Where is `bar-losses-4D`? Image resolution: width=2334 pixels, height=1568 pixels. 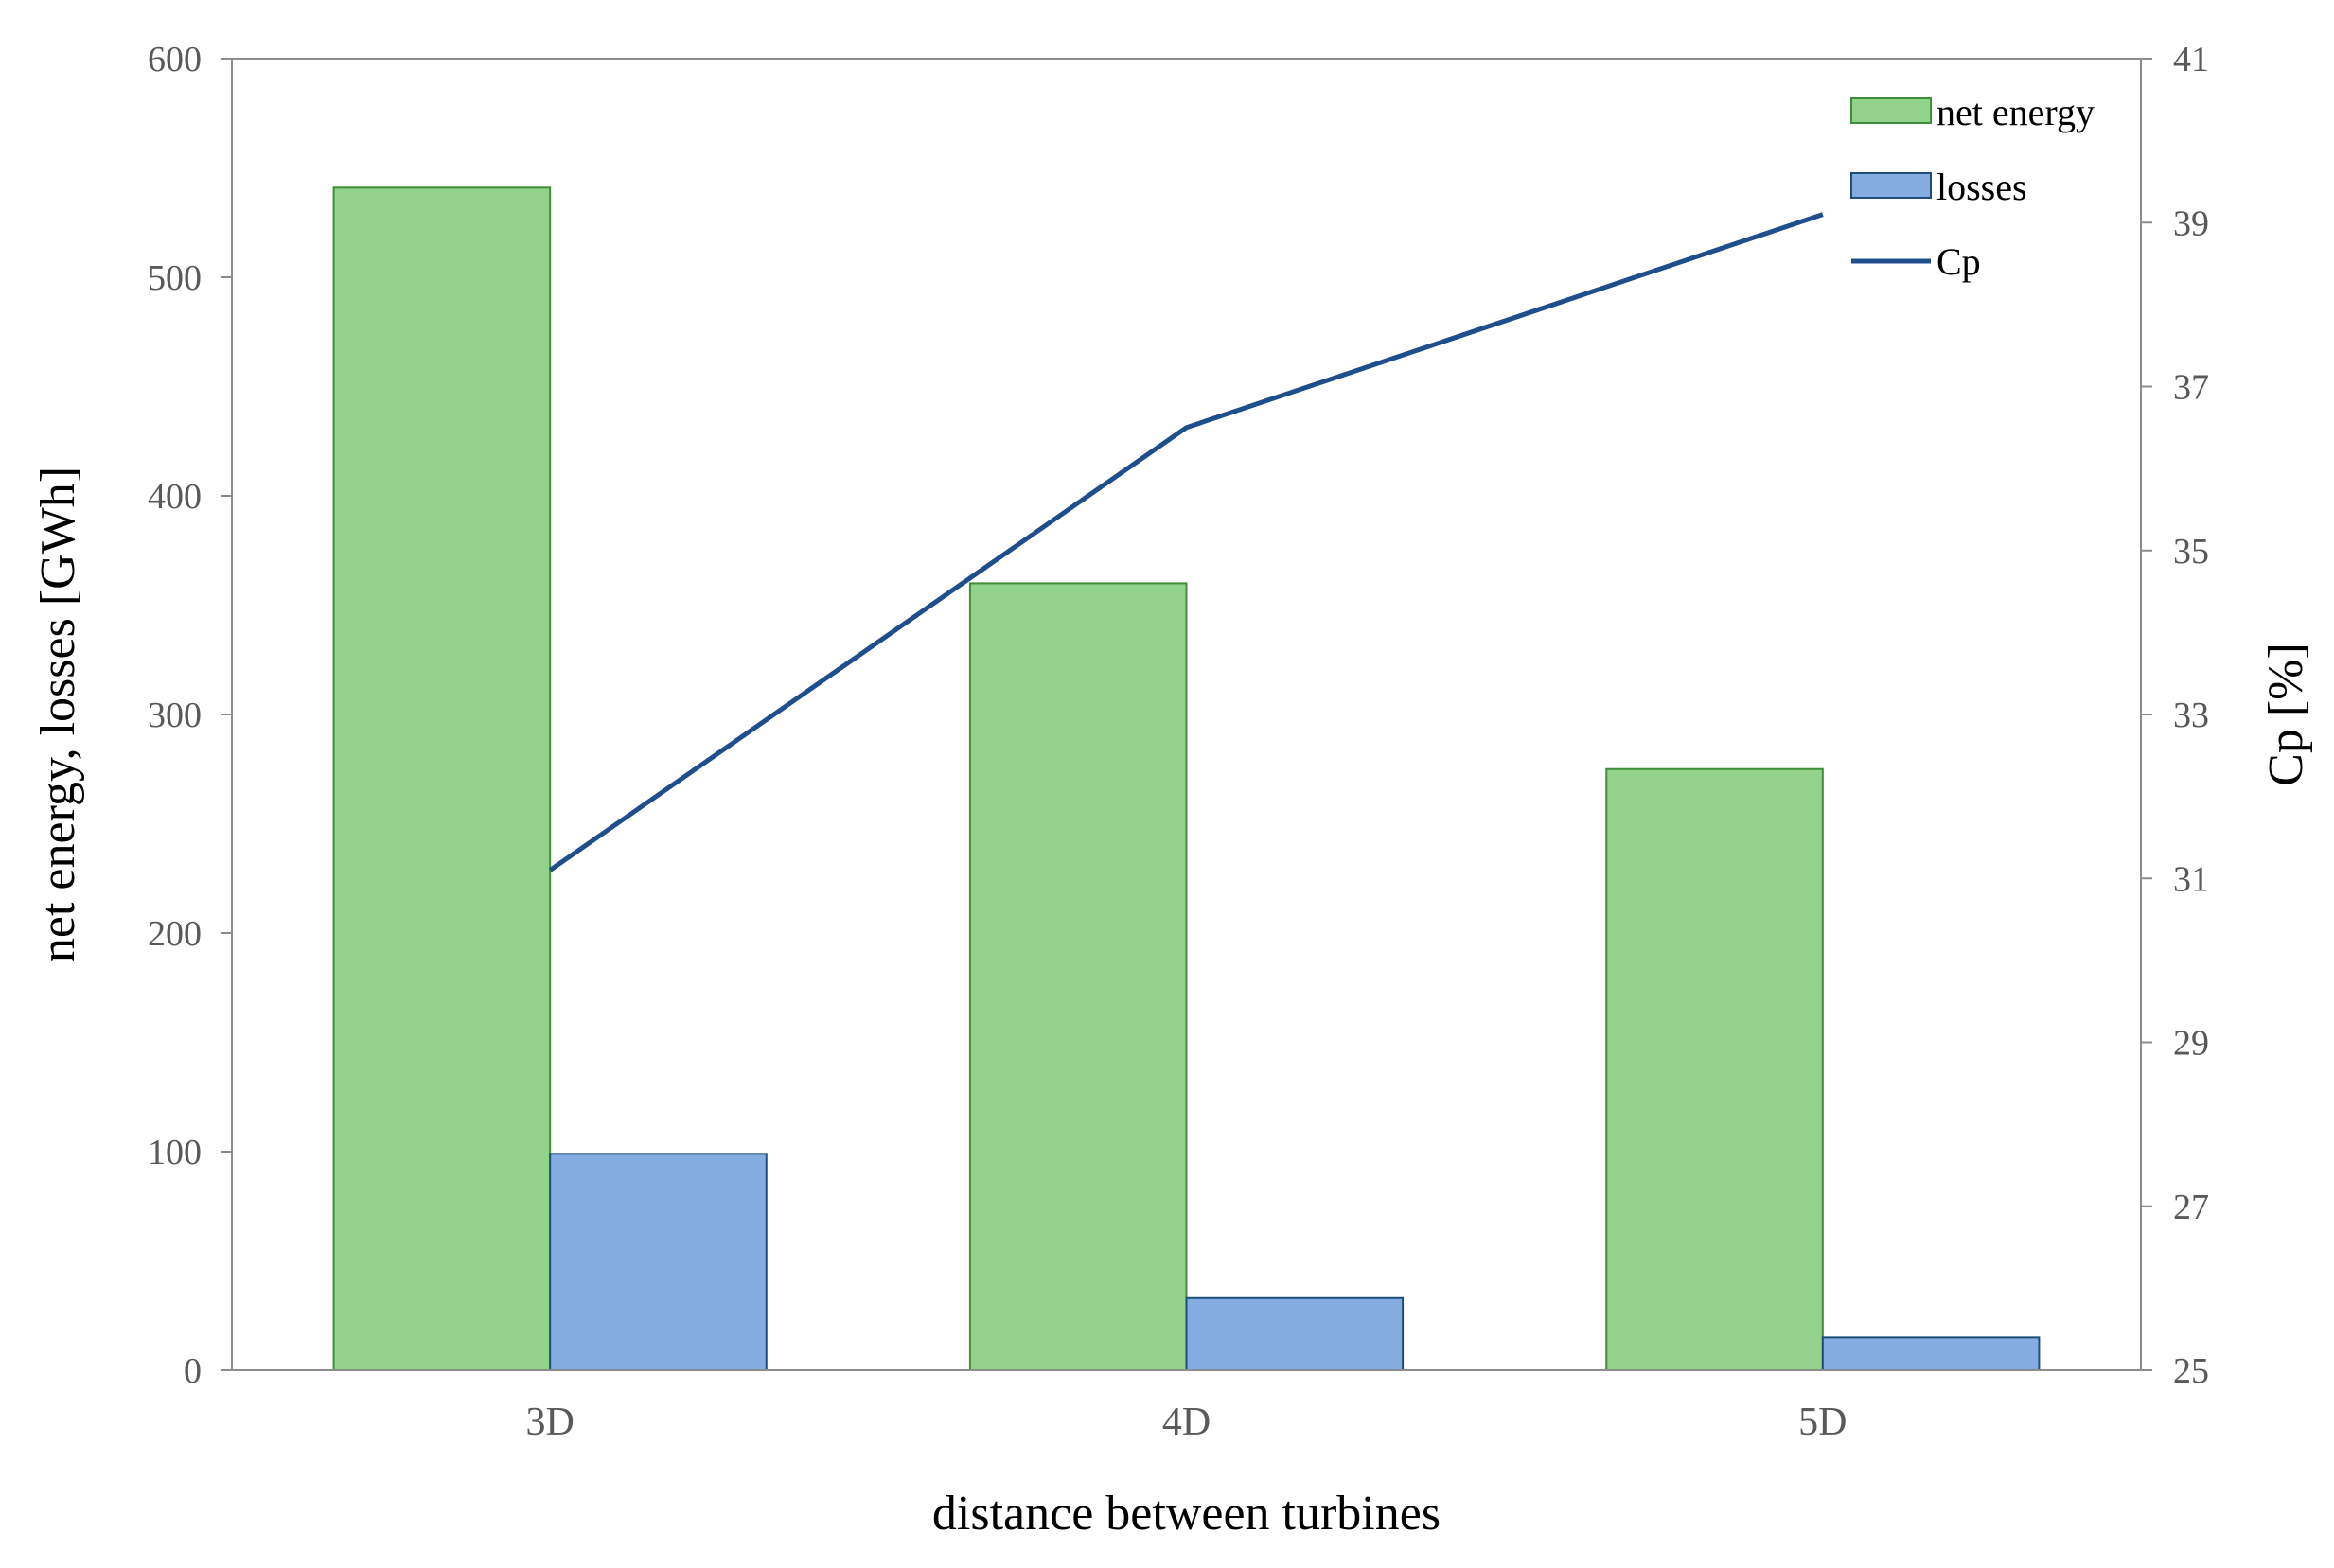
bar-losses-4D is located at coordinates (1295, 1334).